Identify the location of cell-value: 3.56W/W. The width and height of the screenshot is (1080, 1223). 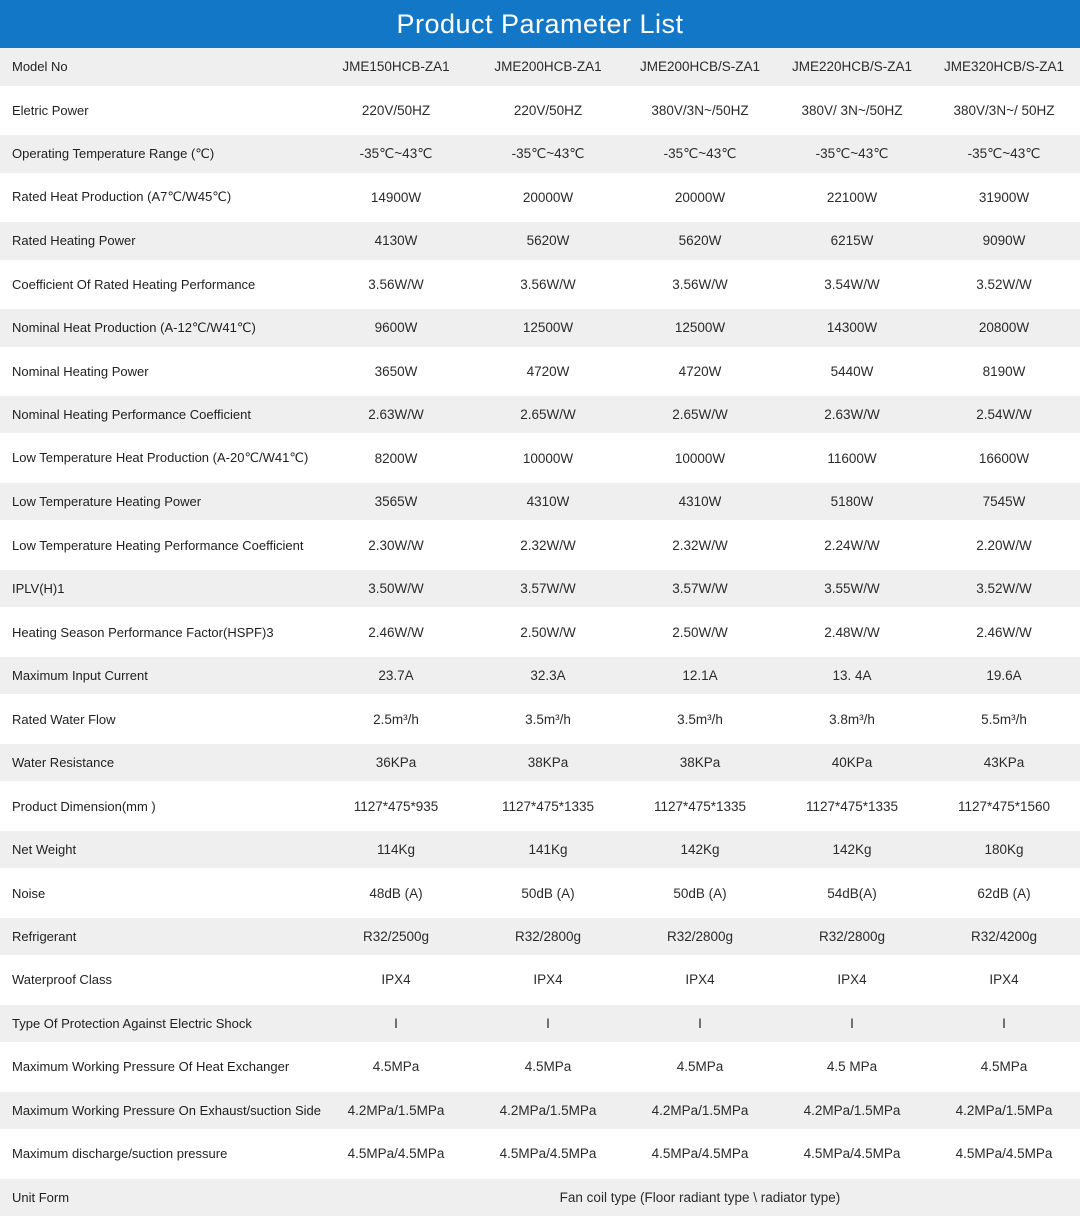
(396, 284).